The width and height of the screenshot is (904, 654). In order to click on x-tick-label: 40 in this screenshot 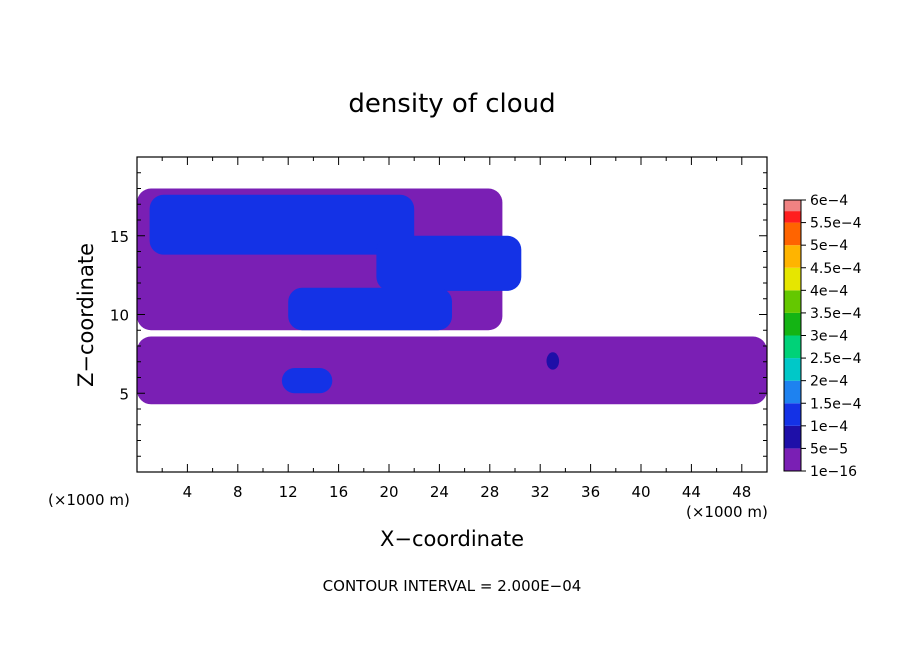, I will do `click(640, 492)`.